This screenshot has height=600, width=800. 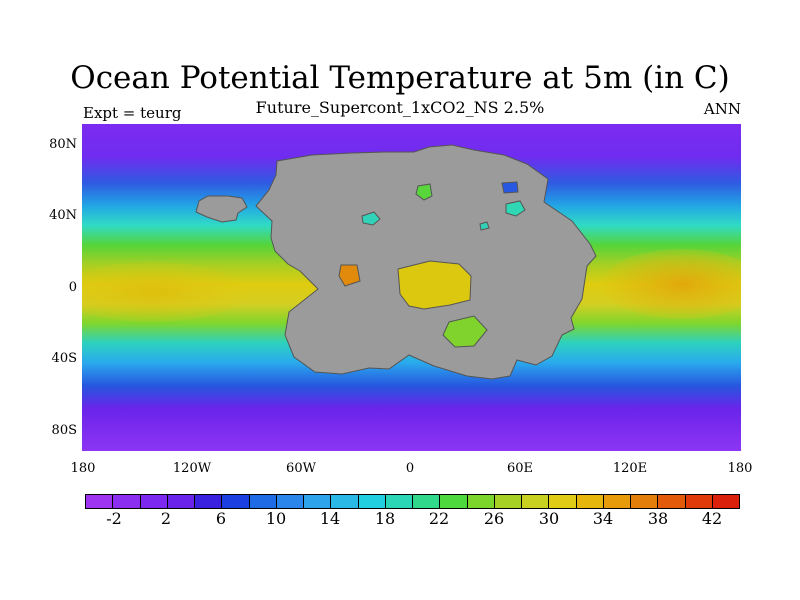 What do you see at coordinates (166, 518) in the screenshot?
I see `colorbar-label: 2` at bounding box center [166, 518].